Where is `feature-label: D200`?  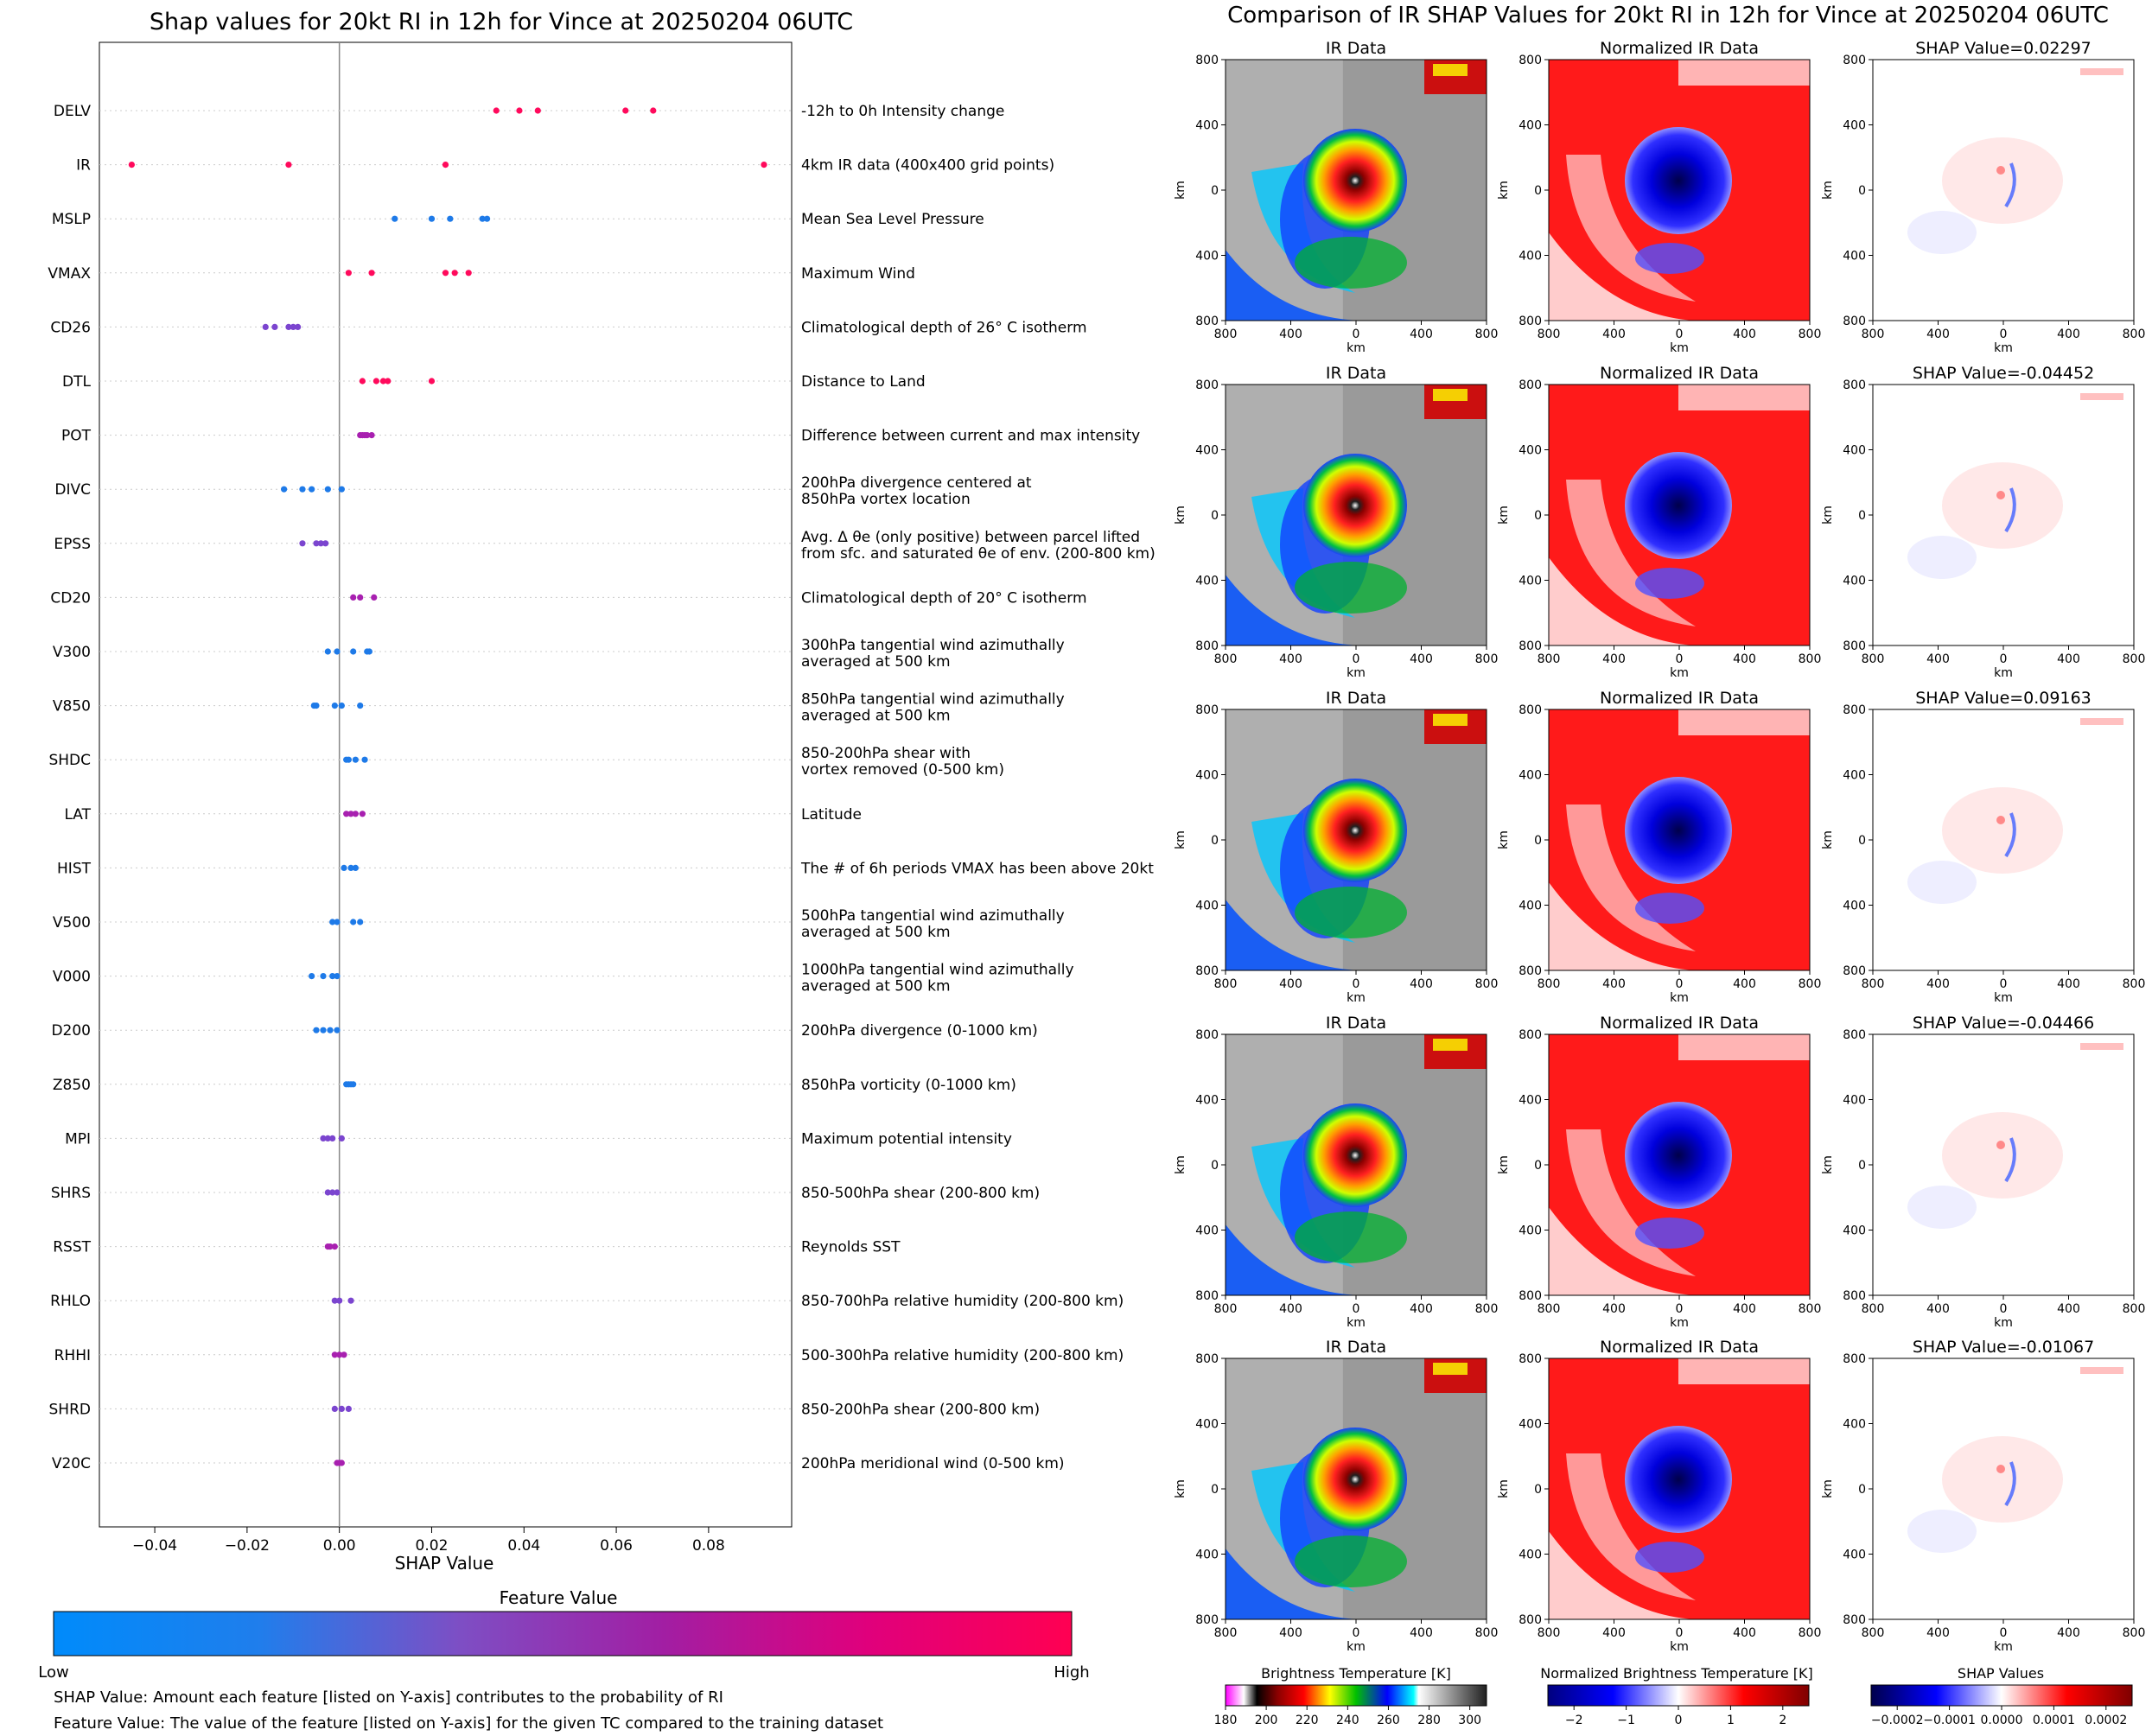 feature-label: D200 is located at coordinates (71, 1031).